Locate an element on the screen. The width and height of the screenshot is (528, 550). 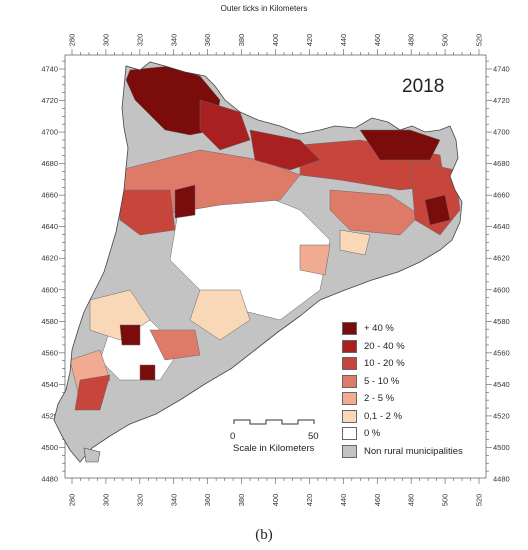
scale-start: 0 is located at coordinates (233, 436).